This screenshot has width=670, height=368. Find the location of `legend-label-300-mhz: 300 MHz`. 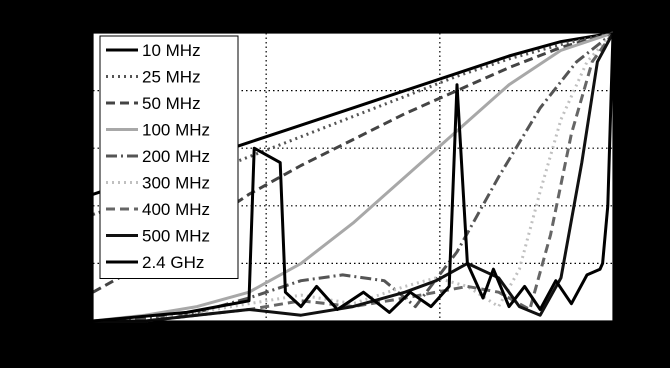

legend-label-300-mhz: 300 MHz is located at coordinates (176, 183).